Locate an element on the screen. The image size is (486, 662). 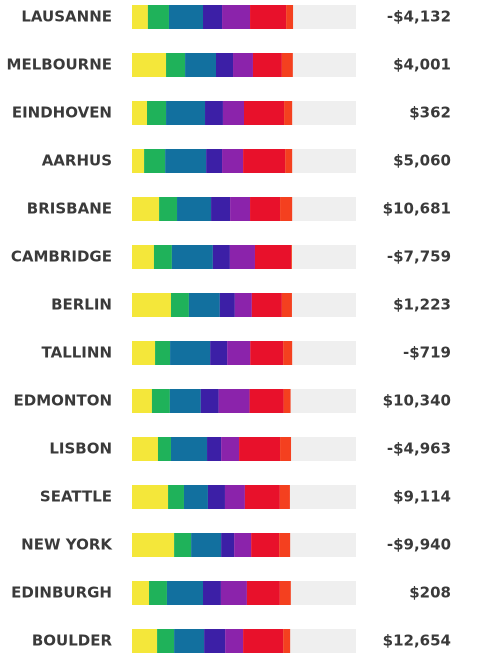
city-label: LAUSANNE is located at coordinates (66, 17).